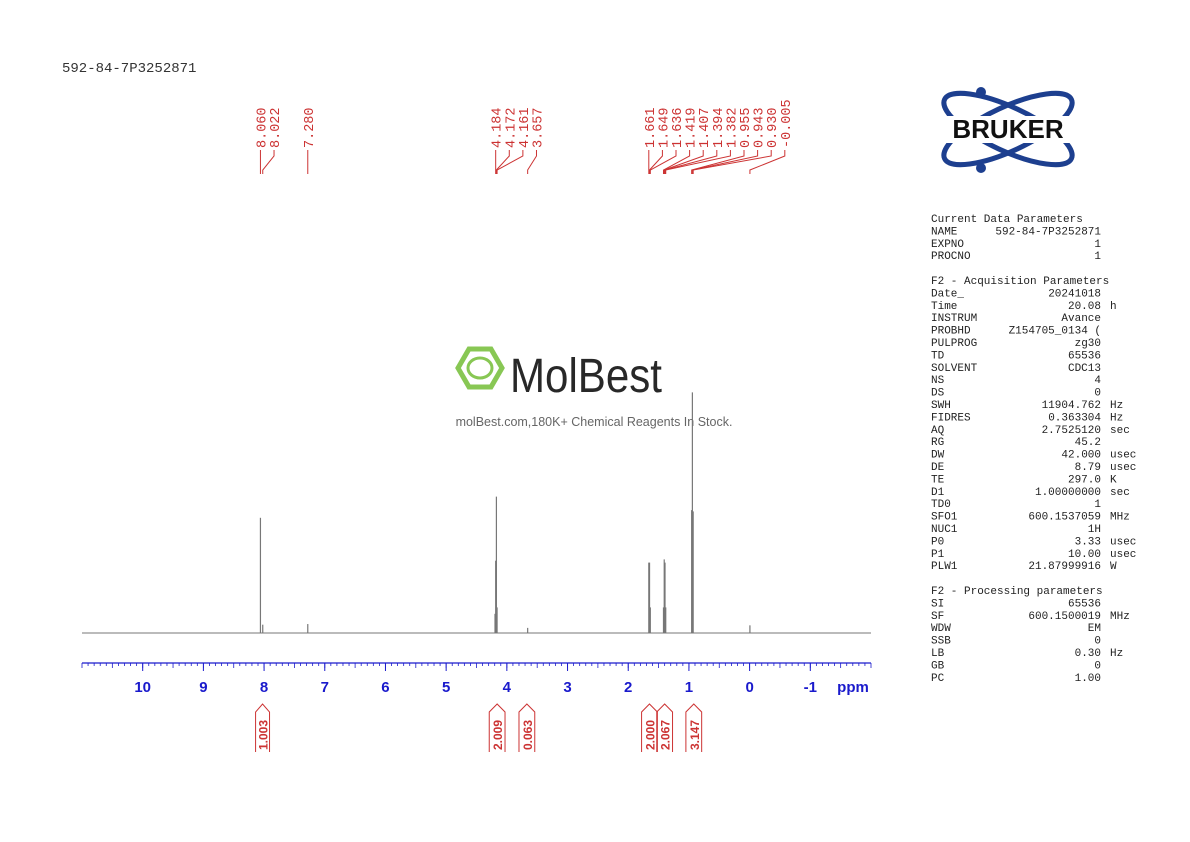  Describe the element at coordinates (938, 679) in the screenshot. I see `param-key: PC` at that location.